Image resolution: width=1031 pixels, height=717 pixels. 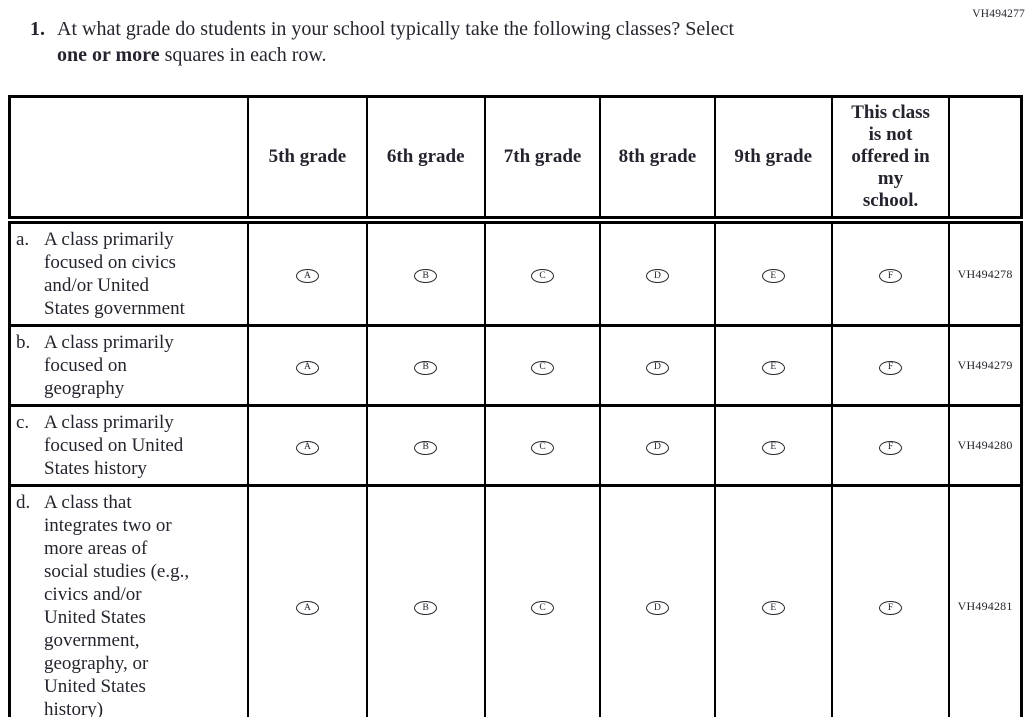 I want to click on row-code: VH494278, so click(x=985, y=273).